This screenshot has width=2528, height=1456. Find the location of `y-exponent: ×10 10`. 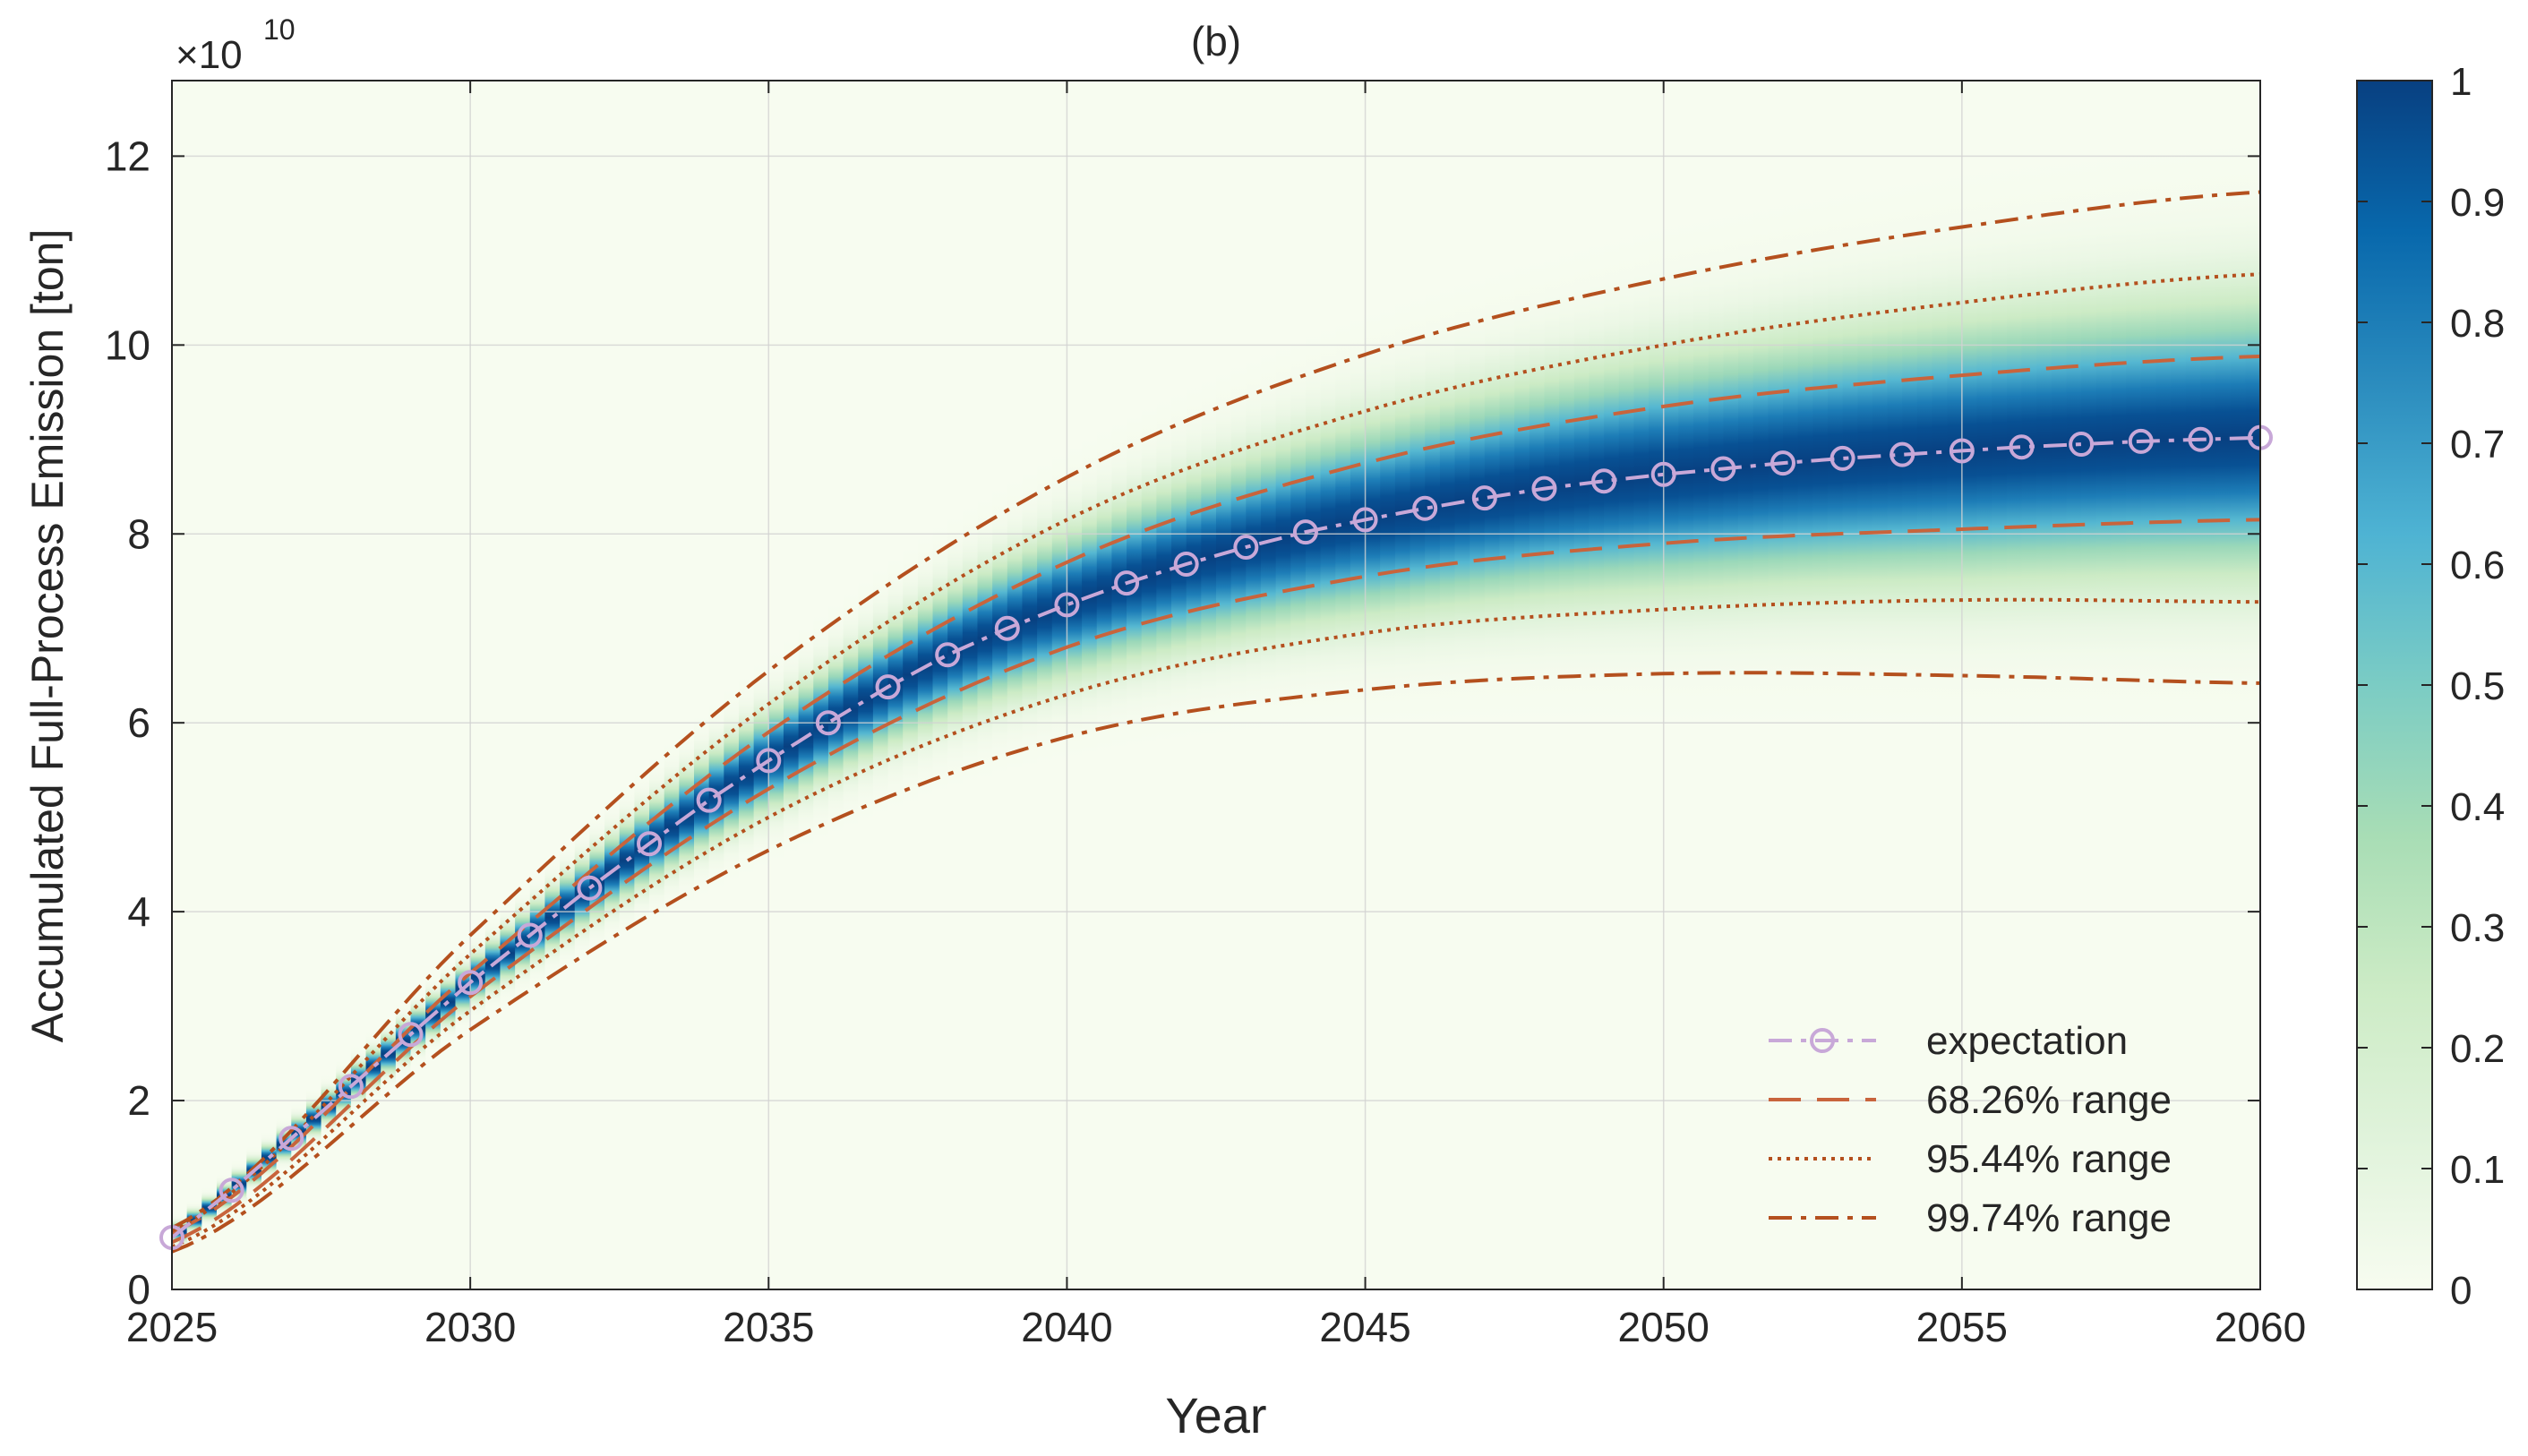

y-exponent: ×10 10 is located at coordinates (236, 45).